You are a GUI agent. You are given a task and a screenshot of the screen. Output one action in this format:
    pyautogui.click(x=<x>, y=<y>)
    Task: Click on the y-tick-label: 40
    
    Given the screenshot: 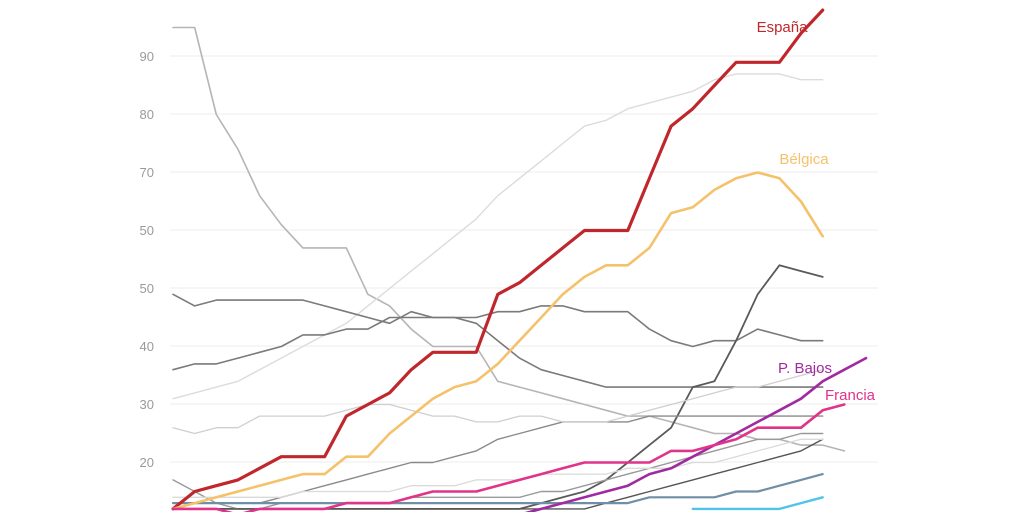 What is the action you would take?
    pyautogui.click(x=147, y=346)
    